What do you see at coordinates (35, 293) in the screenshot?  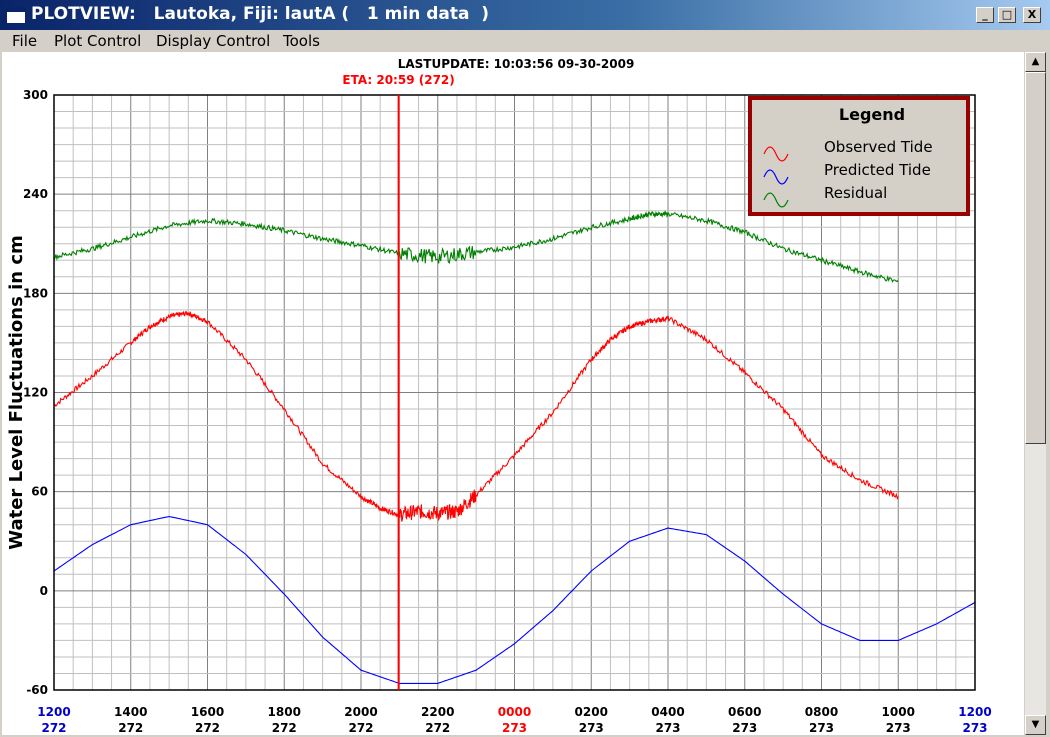 I see `y-tick-label: 180` at bounding box center [35, 293].